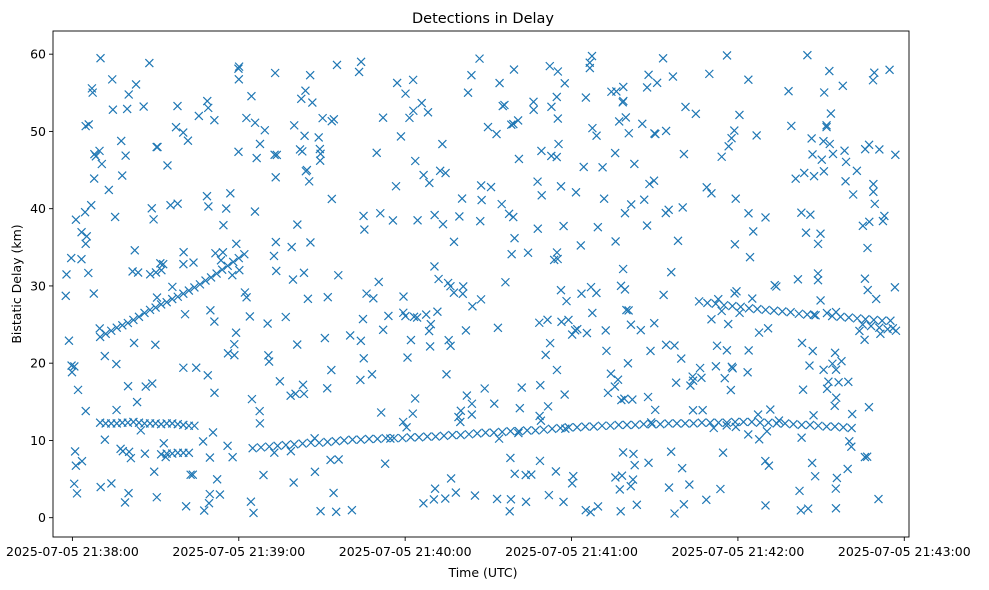 Image resolution: width=989 pixels, height=590 pixels. Describe the element at coordinates (738, 551) in the screenshot. I see `x-tick-label: 2025-07-05 21:42:00` at that location.